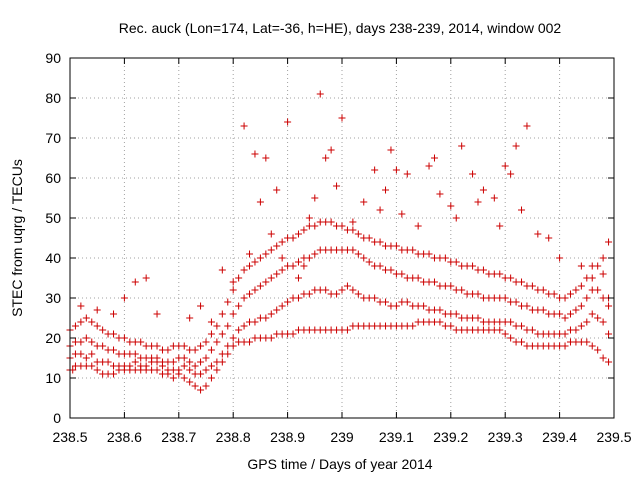 The height and width of the screenshot is (480, 640). I want to click on x-tick-label: 239.4, so click(559, 437).